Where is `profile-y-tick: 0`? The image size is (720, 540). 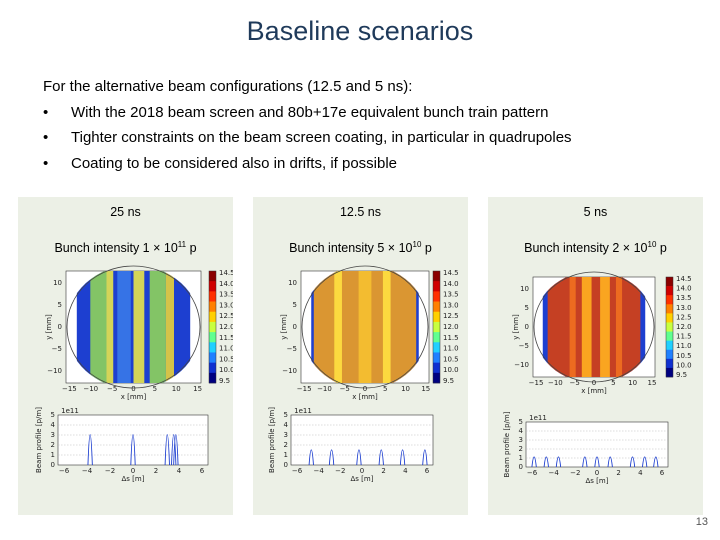 profile-y-tick: 0 is located at coordinates (53, 465).